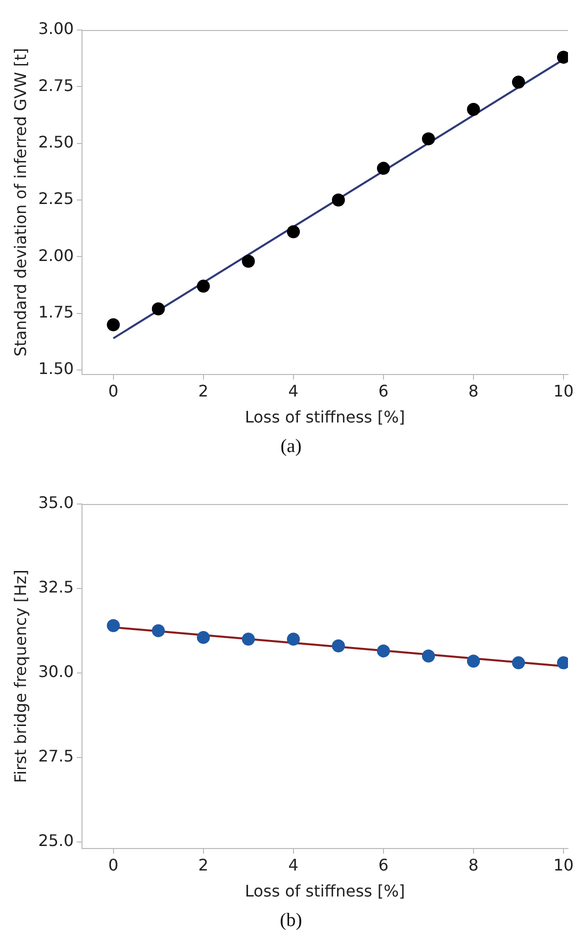 This screenshot has width=582, height=948. Describe the element at coordinates (56, 312) in the screenshot. I see `y-tick-label: 1.75` at that location.